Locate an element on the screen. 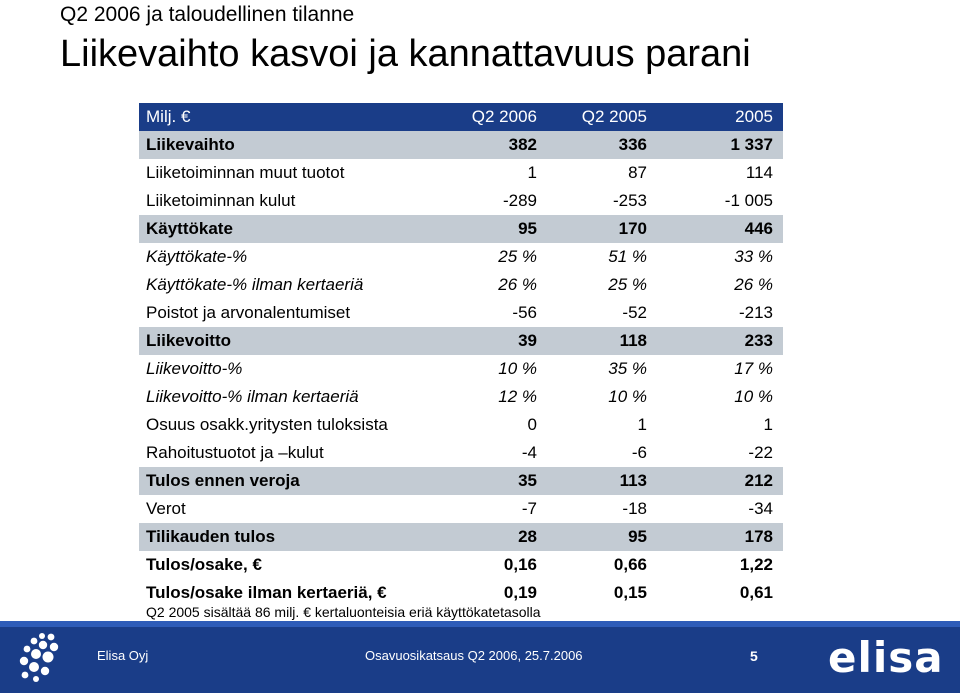  row-label: Liikevoitto-% ilman kertaeriä is located at coordinates (252, 396).